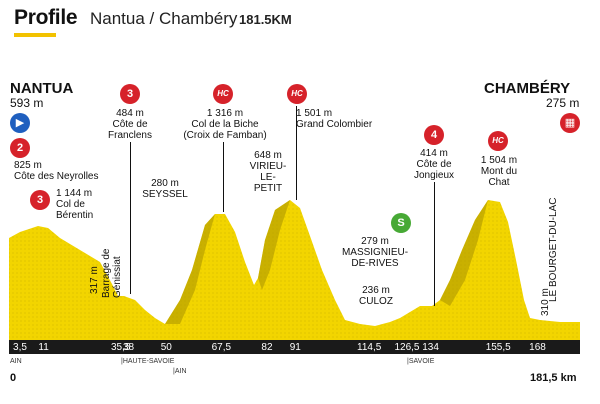 This screenshot has width=600, height=404. Describe the element at coordinates (112, 273) in the screenshot. I see `place-genissiat: Barrage de Génissiat` at that location.